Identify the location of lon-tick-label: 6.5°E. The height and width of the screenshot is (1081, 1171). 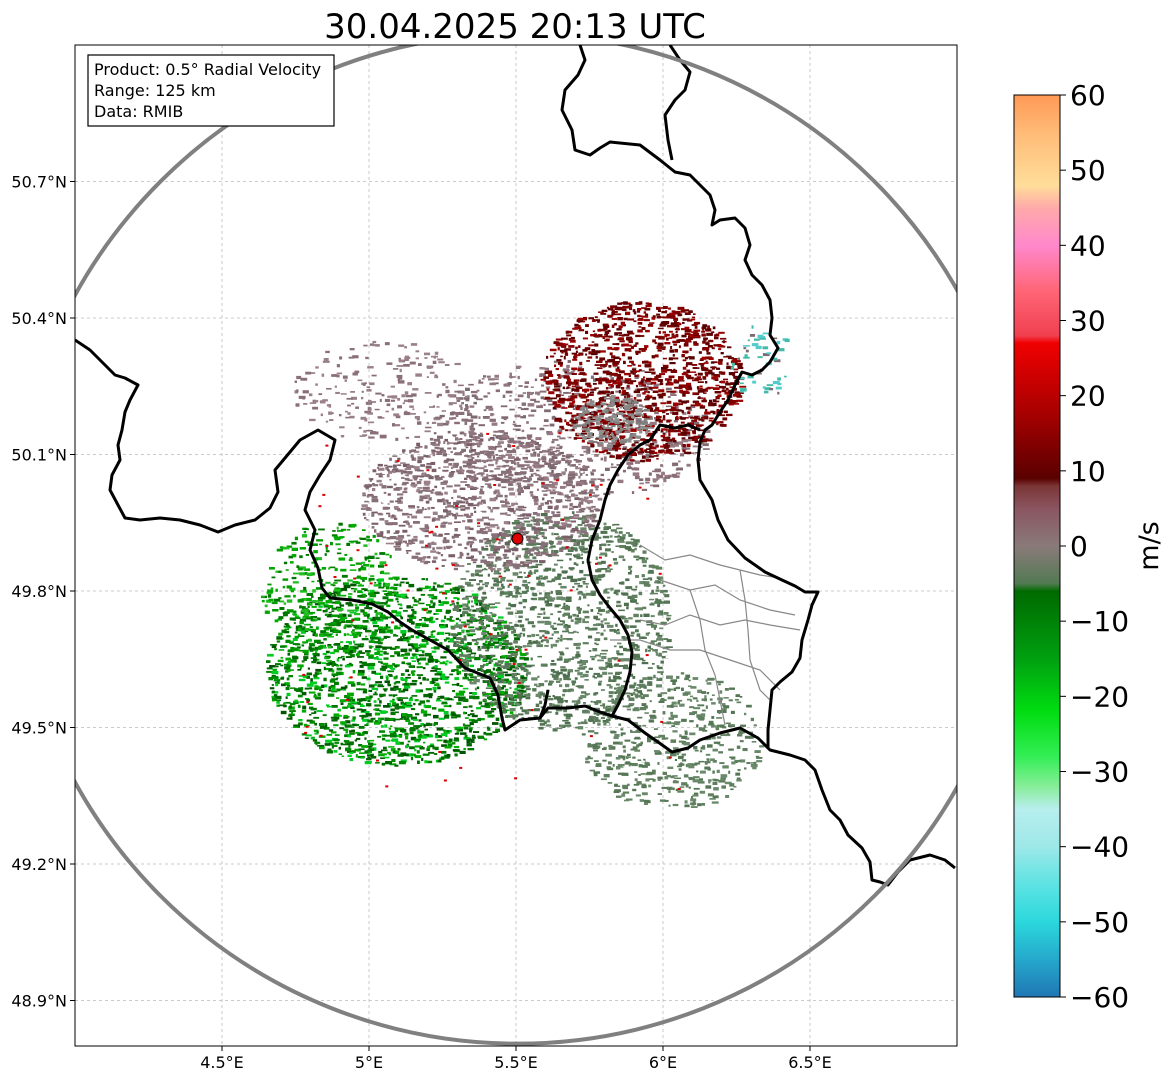
(810, 1062).